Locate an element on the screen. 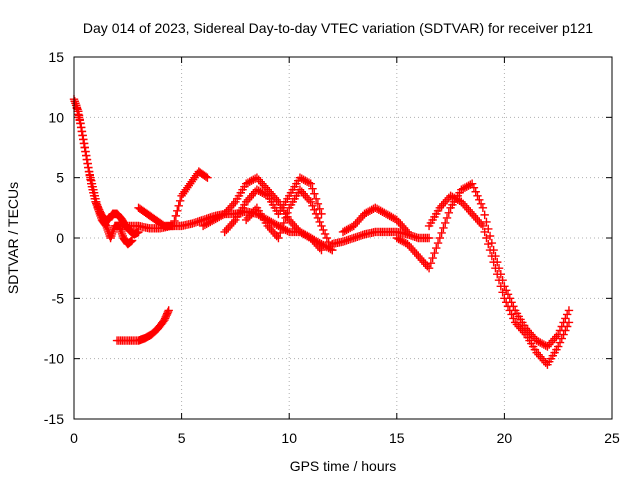 The width and height of the screenshot is (640, 480). y-tick-label: -5 is located at coordinates (58, 298).